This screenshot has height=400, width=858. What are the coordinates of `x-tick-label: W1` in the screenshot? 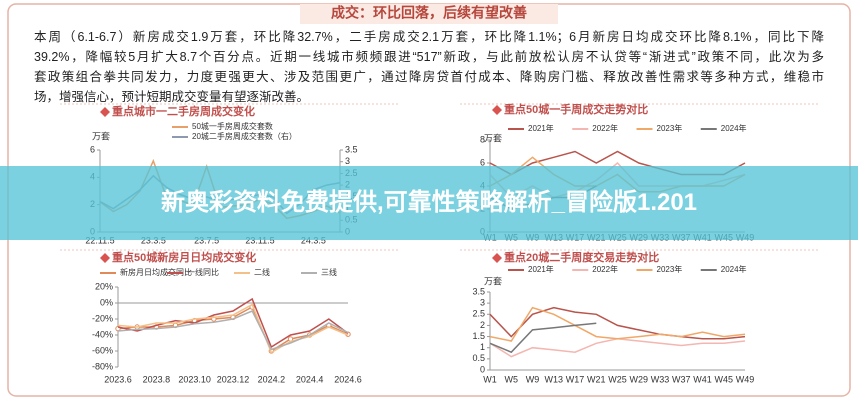 It's located at (490, 379).